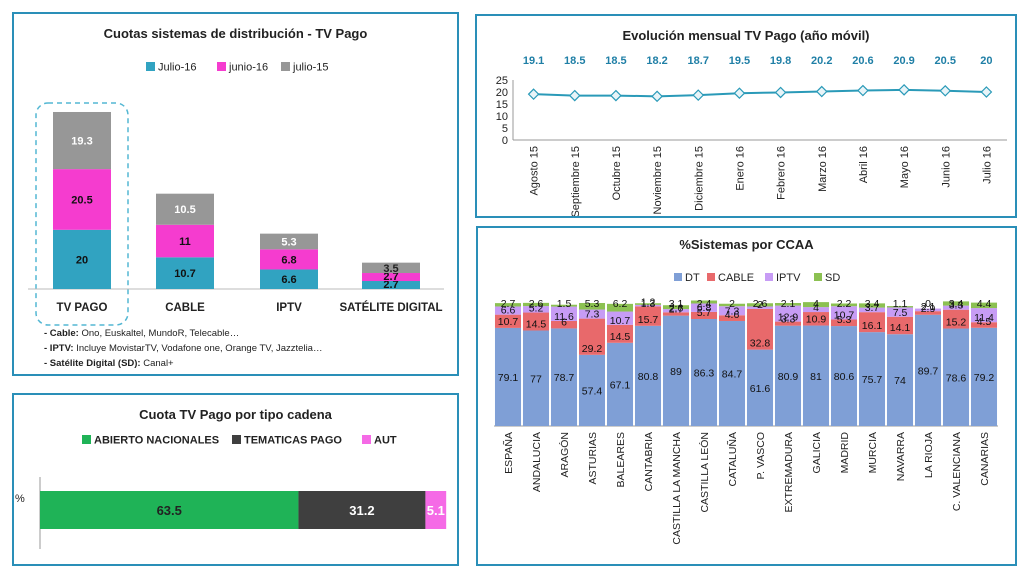  Describe the element at coordinates (620, 337) in the screenshot. I see `label-baleares-cable: 14.5` at that location.